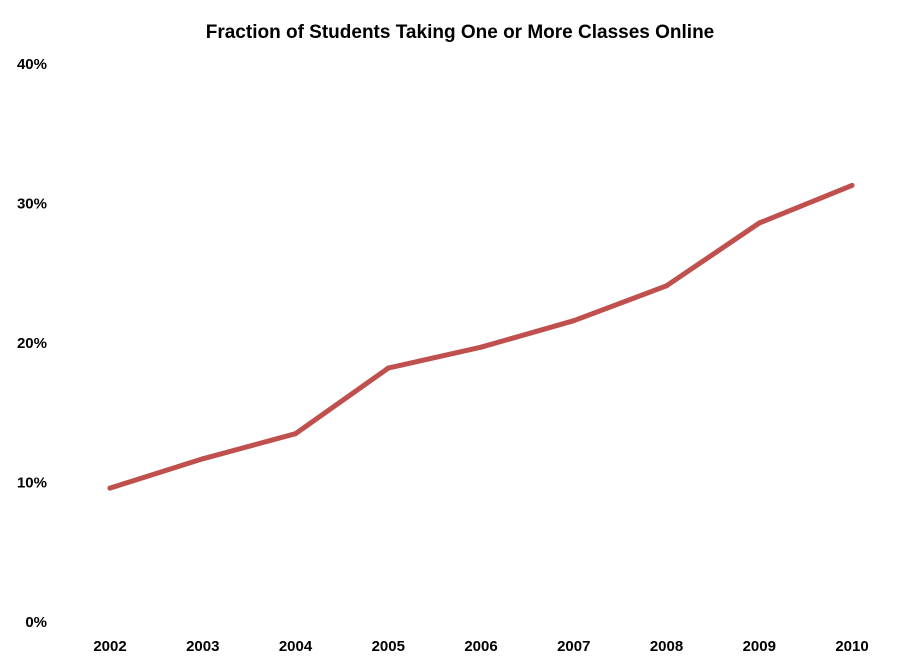  I want to click on x-tick-label: 2002, so click(109, 646).